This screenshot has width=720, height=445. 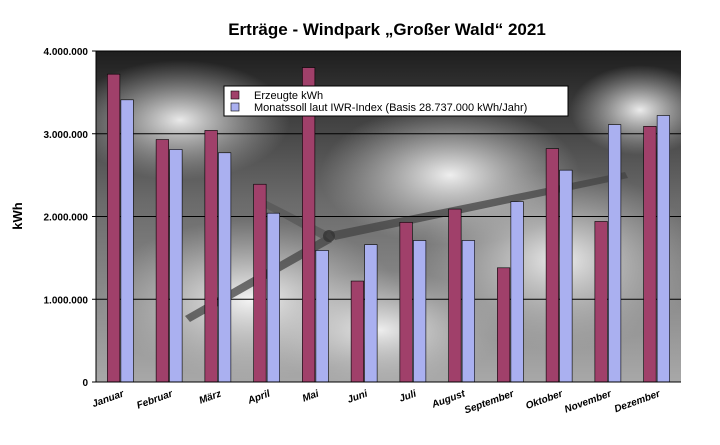 I want to click on legend-label-series-1: Erzeugte kWh, so click(x=288, y=96).